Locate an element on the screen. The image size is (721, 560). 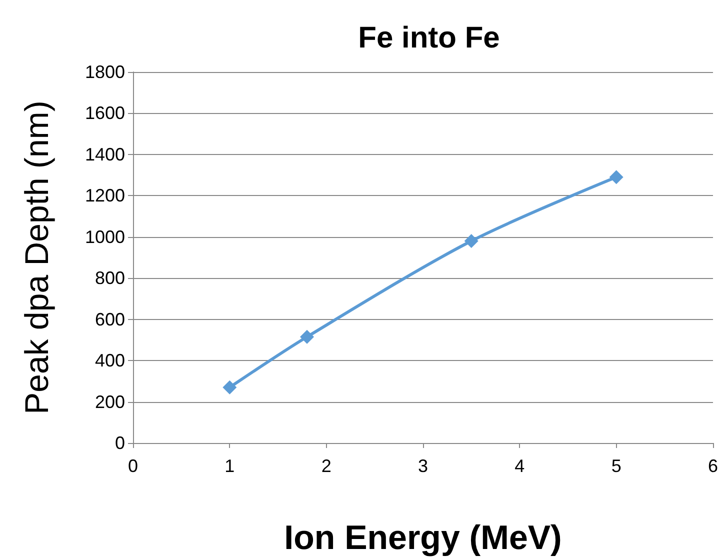
x-axis-title: Ion Energy (MeV) is located at coordinates (423, 538).